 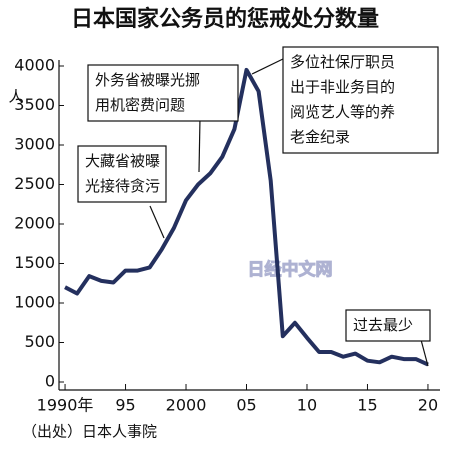 What do you see at coordinates (122, 186) in the screenshot?
I see `annotation-text: 光接待贪污` at bounding box center [122, 186].